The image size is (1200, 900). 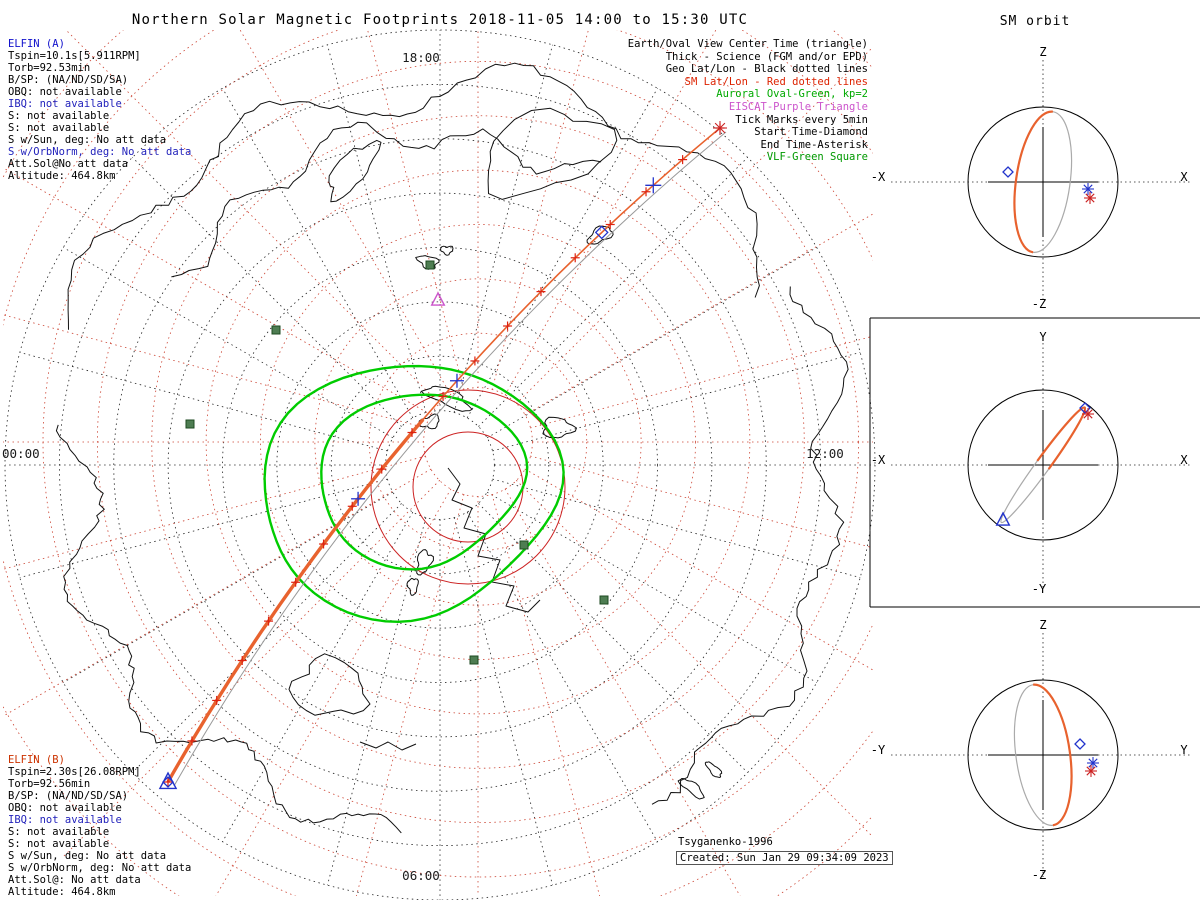 What do you see at coordinates (792, 94) in the screenshot?
I see `legend-item: Auroral Oval-Green, kp=2` at bounding box center [792, 94].